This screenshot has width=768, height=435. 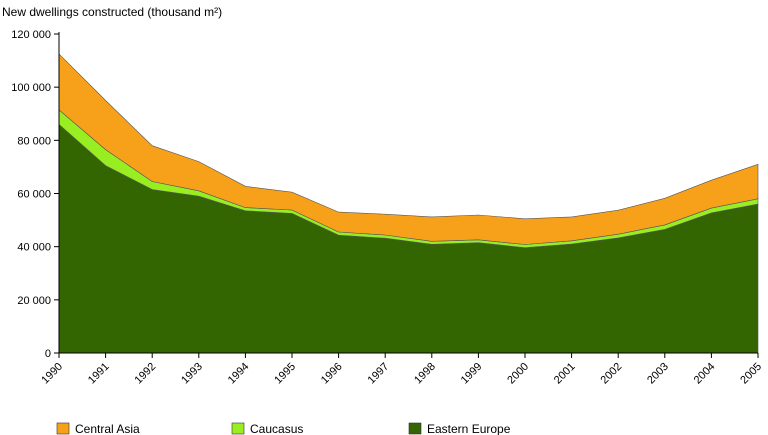 What do you see at coordinates (146, 374) in the screenshot?
I see `x-tick-label: 1992` at bounding box center [146, 374].